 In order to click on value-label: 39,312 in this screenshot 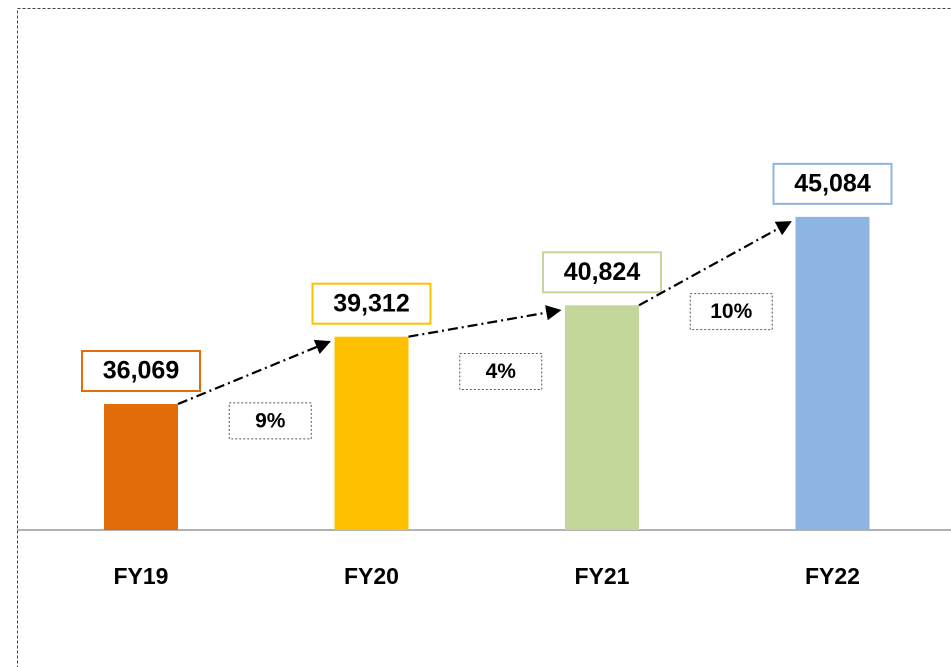, I will do `click(371, 303)`.